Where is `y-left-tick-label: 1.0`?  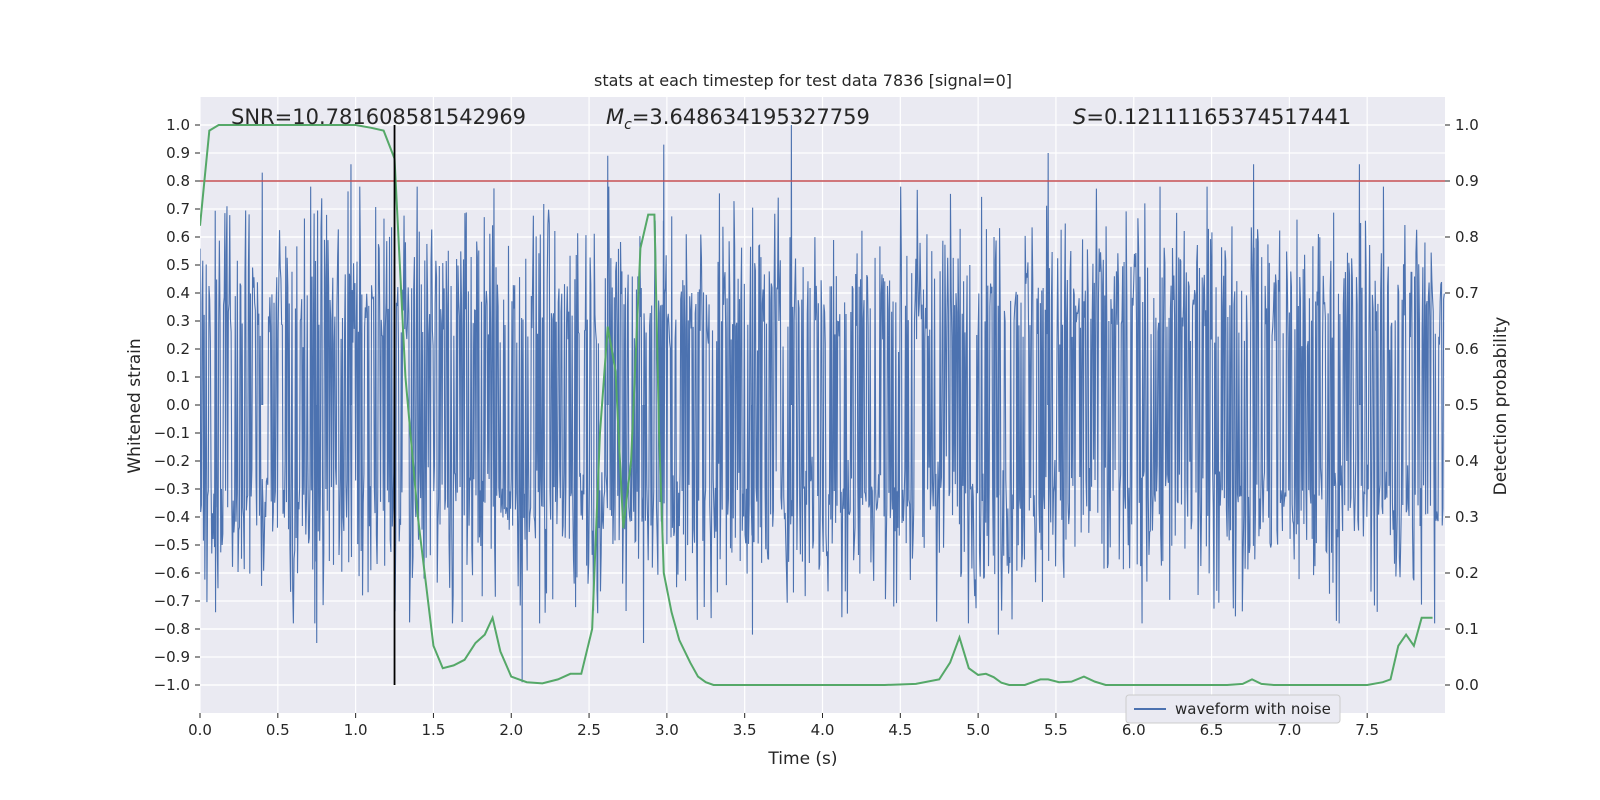 y-left-tick-label: 1.0 is located at coordinates (178, 125).